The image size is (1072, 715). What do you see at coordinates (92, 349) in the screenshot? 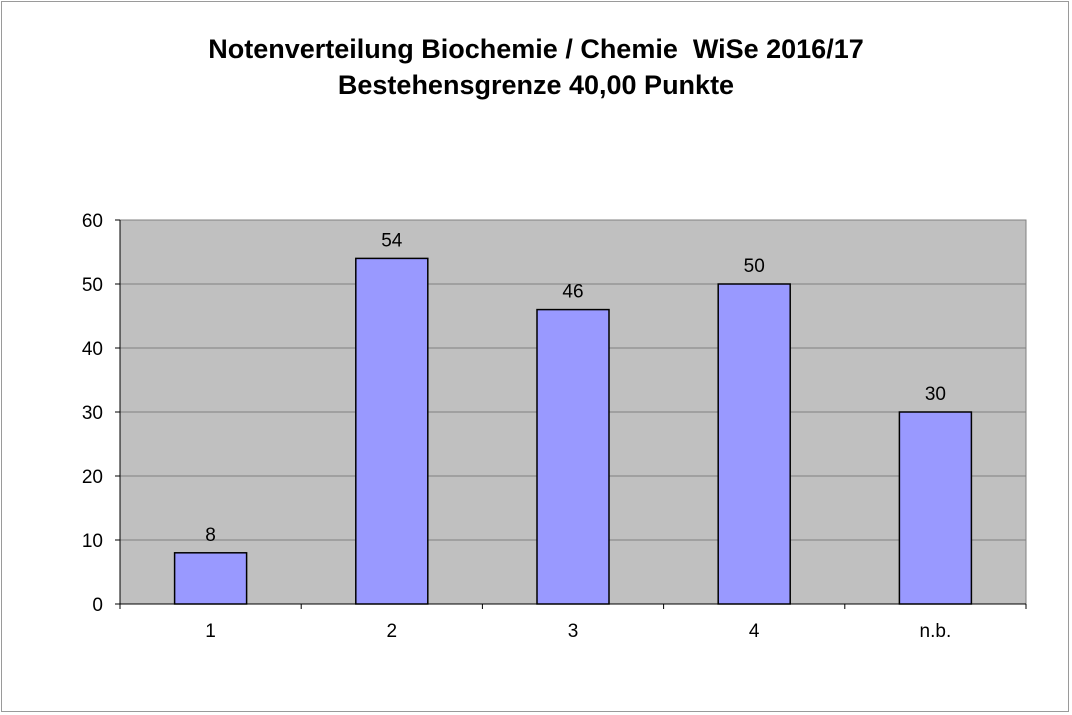
I see `y-tick-label: 40` at bounding box center [92, 349].